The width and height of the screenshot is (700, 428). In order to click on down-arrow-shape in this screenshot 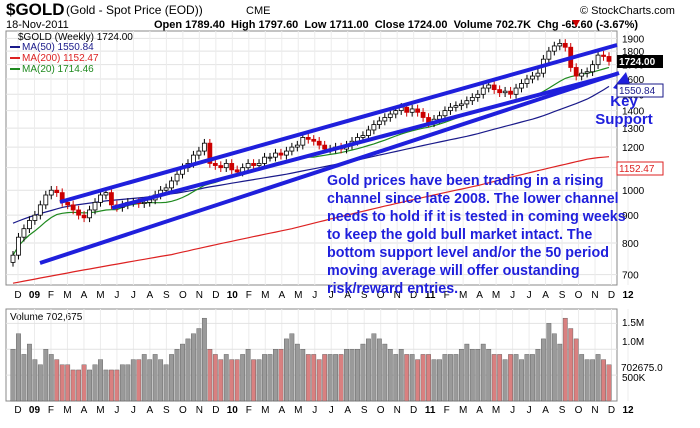, I will do `click(576, 23)`.